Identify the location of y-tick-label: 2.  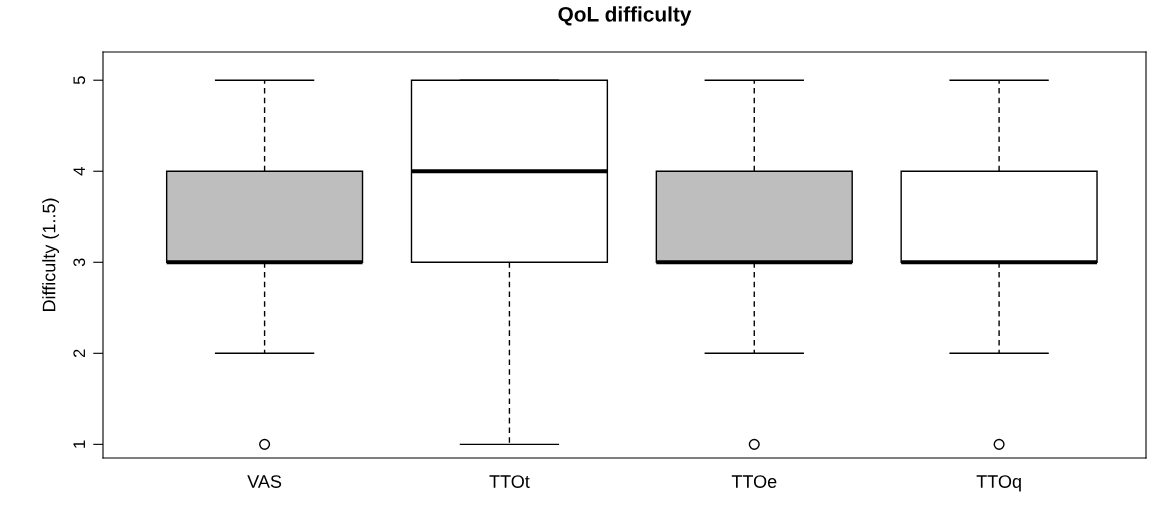
(79, 353).